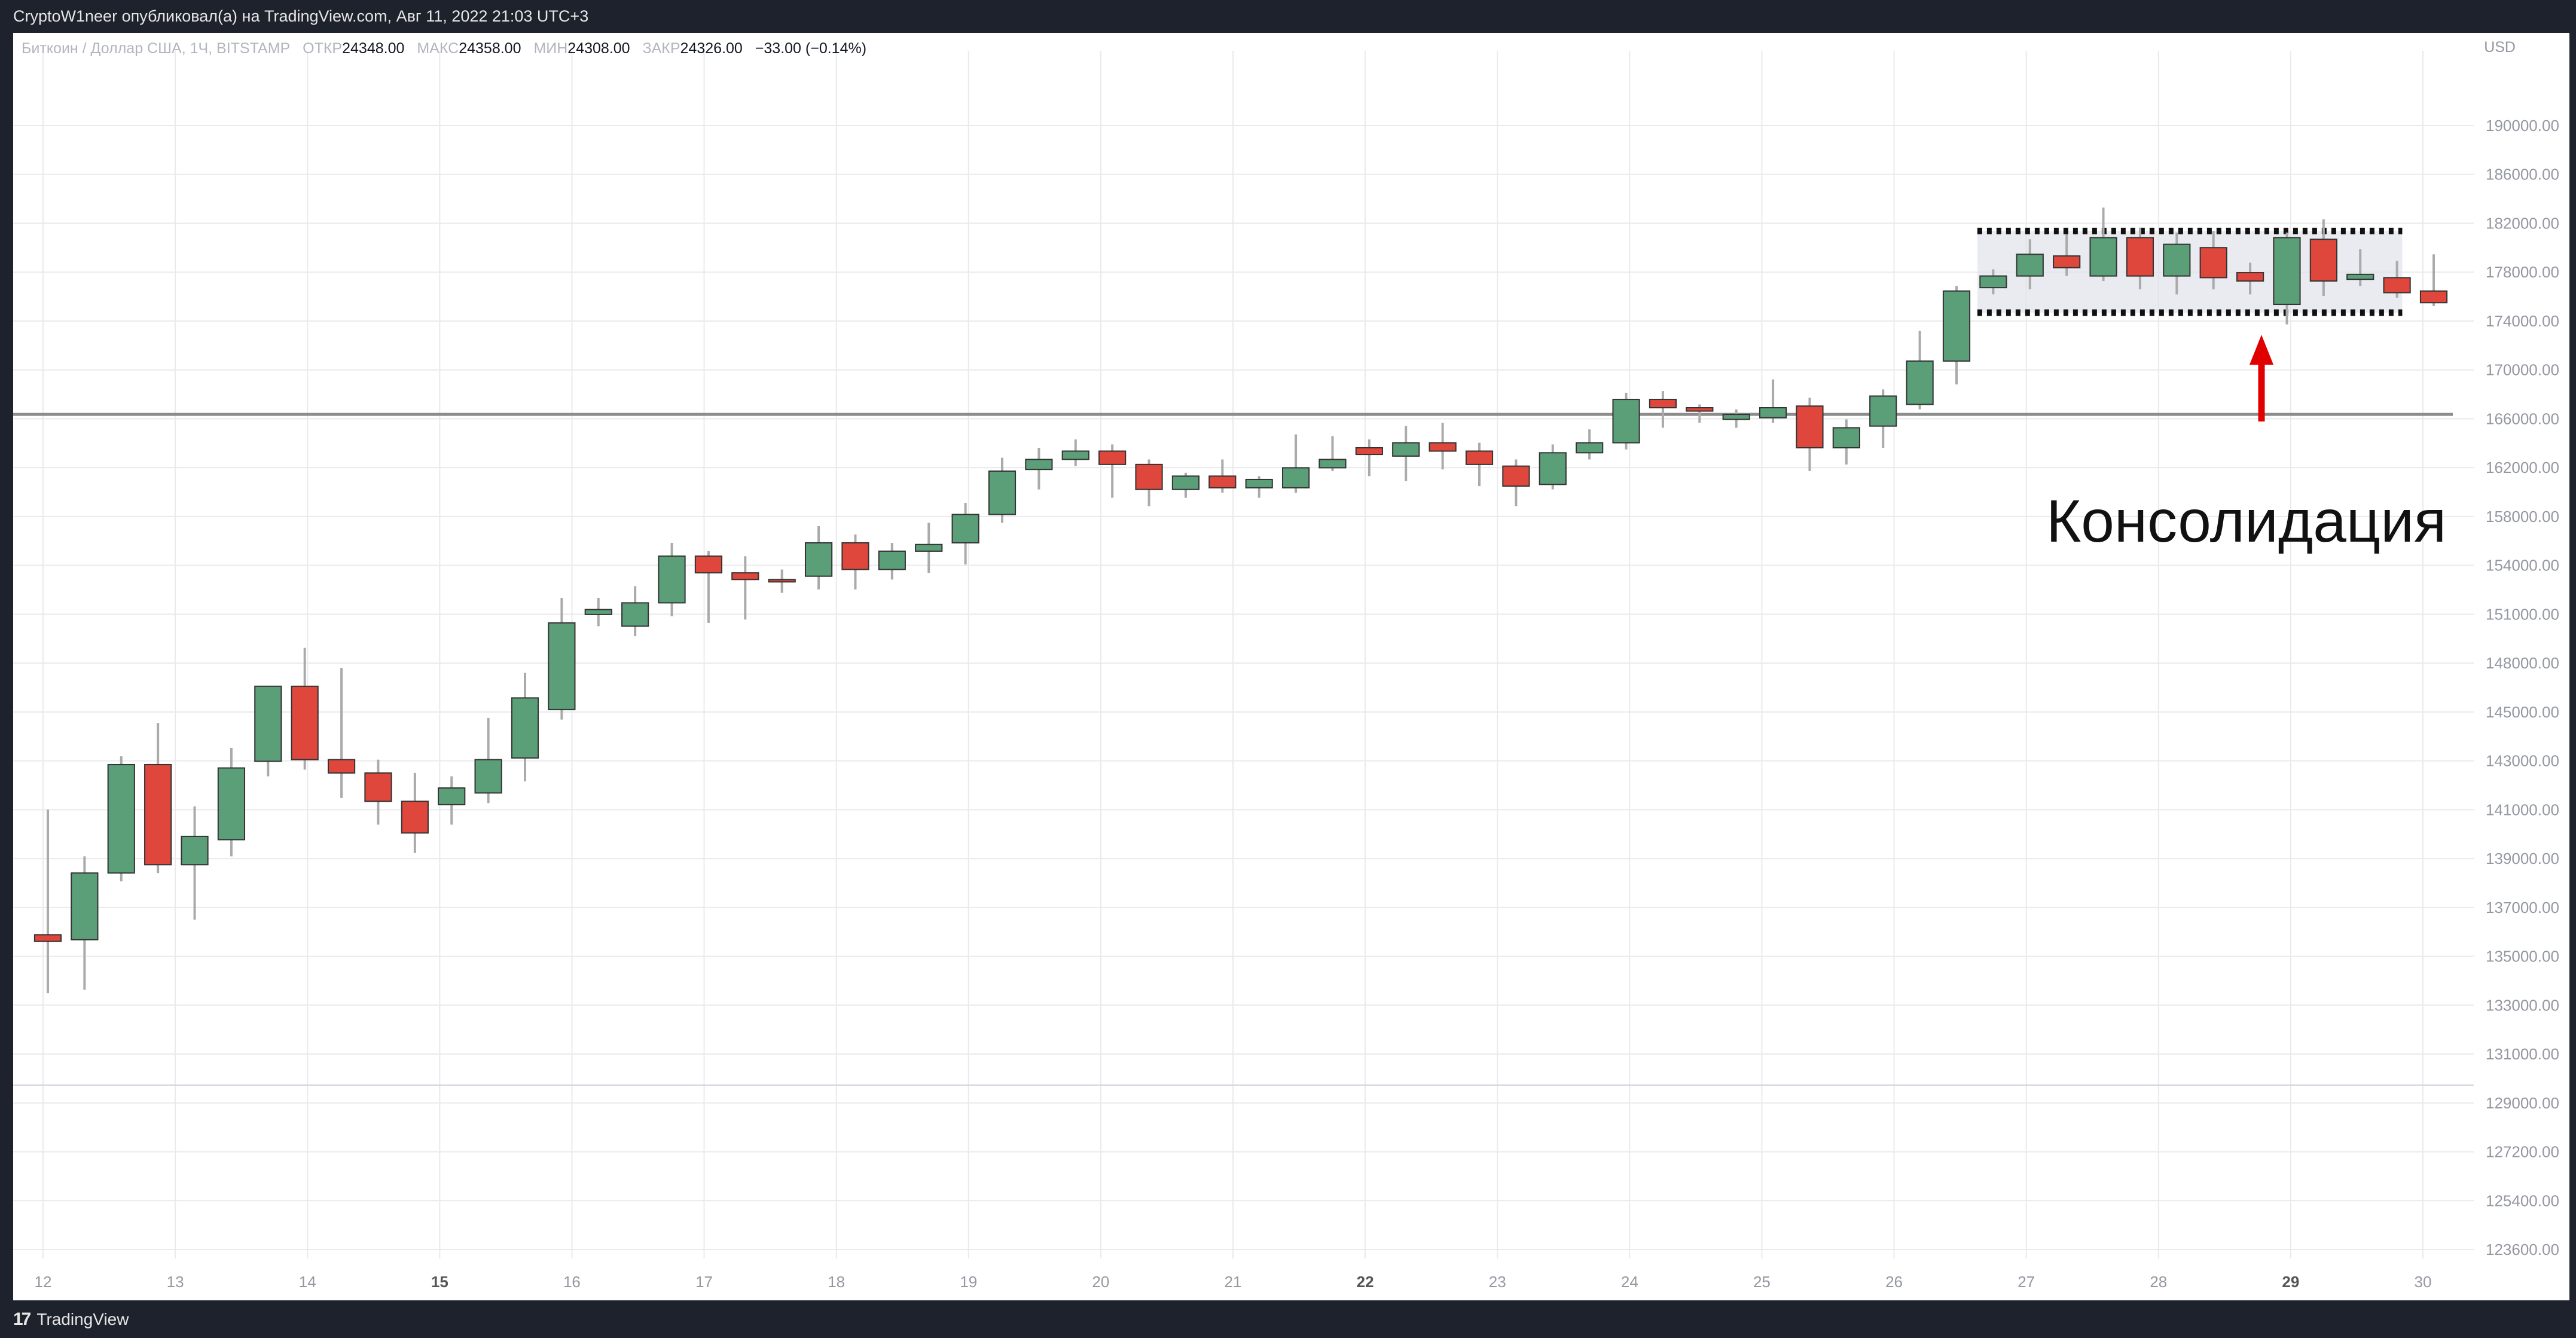 The height and width of the screenshot is (1338, 2576). I want to click on tradingview-logo-icon: 17, so click(22, 1319).